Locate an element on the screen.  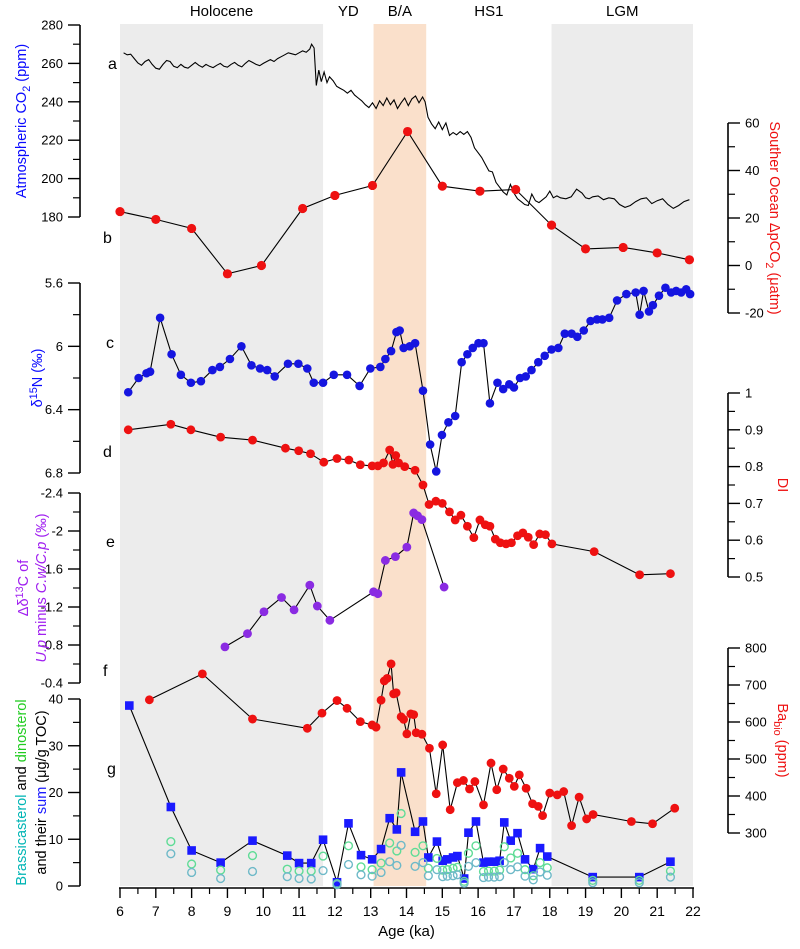
series-brassicasterol is located at coordinates (421, 865).